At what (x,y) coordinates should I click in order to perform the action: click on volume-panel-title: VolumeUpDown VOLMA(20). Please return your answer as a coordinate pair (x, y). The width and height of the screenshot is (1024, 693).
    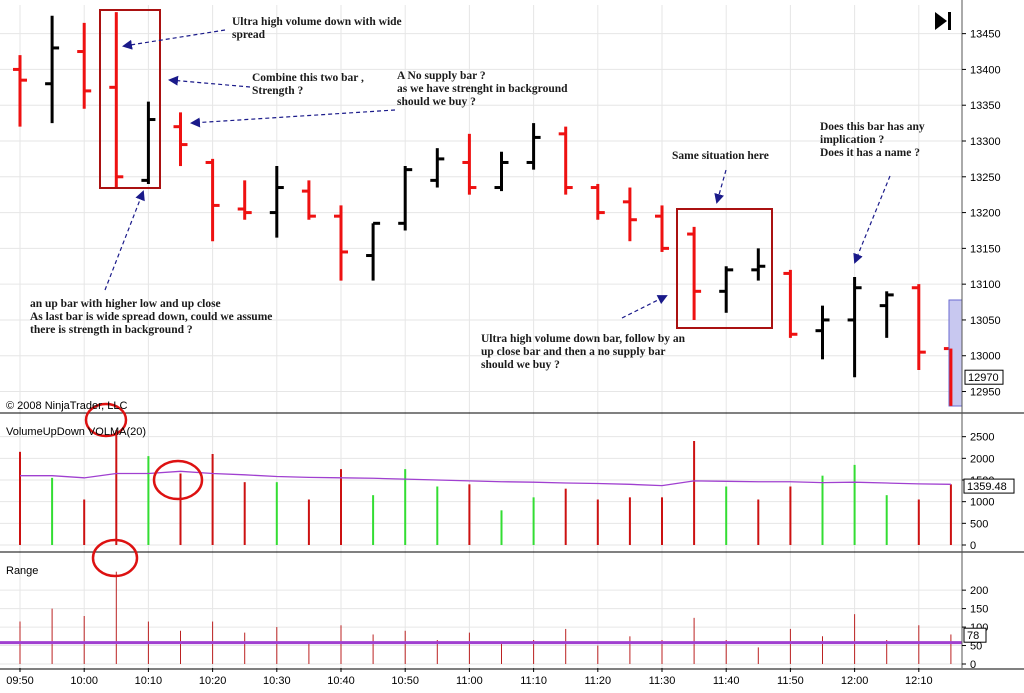
    Looking at the image, I should click on (76, 432).